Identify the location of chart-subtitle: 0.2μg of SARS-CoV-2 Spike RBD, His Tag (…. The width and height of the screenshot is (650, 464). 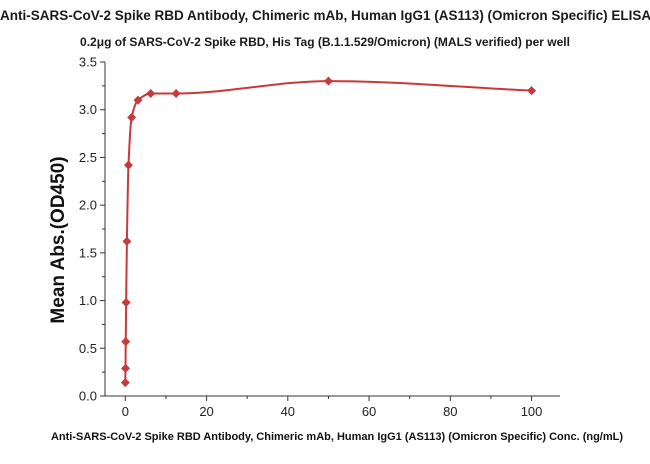
(325, 42).